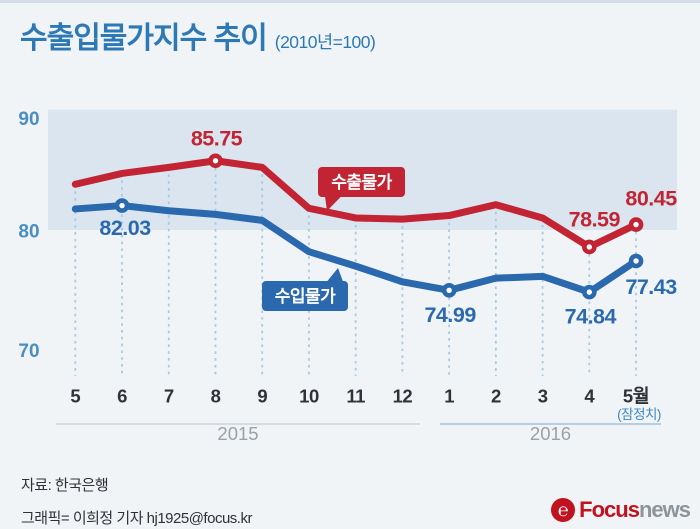 The image size is (700, 529). I want to click on import-value-label-74.99: 74.99, so click(450, 315).